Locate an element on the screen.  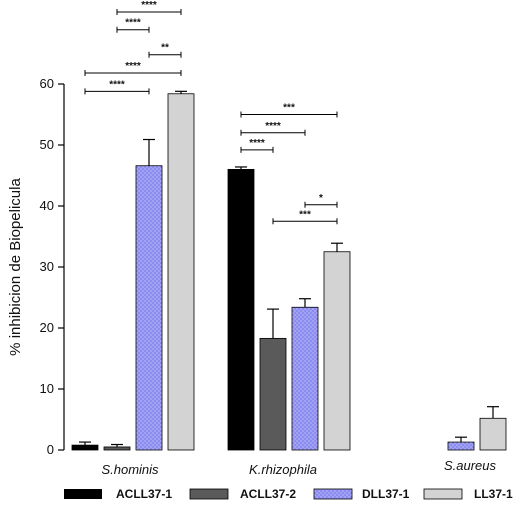
legend: ACLL37-1 ACLL37-2 DLL37-1 LL37-1 is located at coordinates (288, 494).